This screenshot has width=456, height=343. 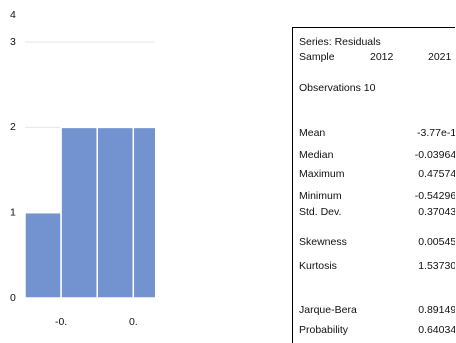 What do you see at coordinates (13, 212) in the screenshot?
I see `y-tick-label: 1` at bounding box center [13, 212].